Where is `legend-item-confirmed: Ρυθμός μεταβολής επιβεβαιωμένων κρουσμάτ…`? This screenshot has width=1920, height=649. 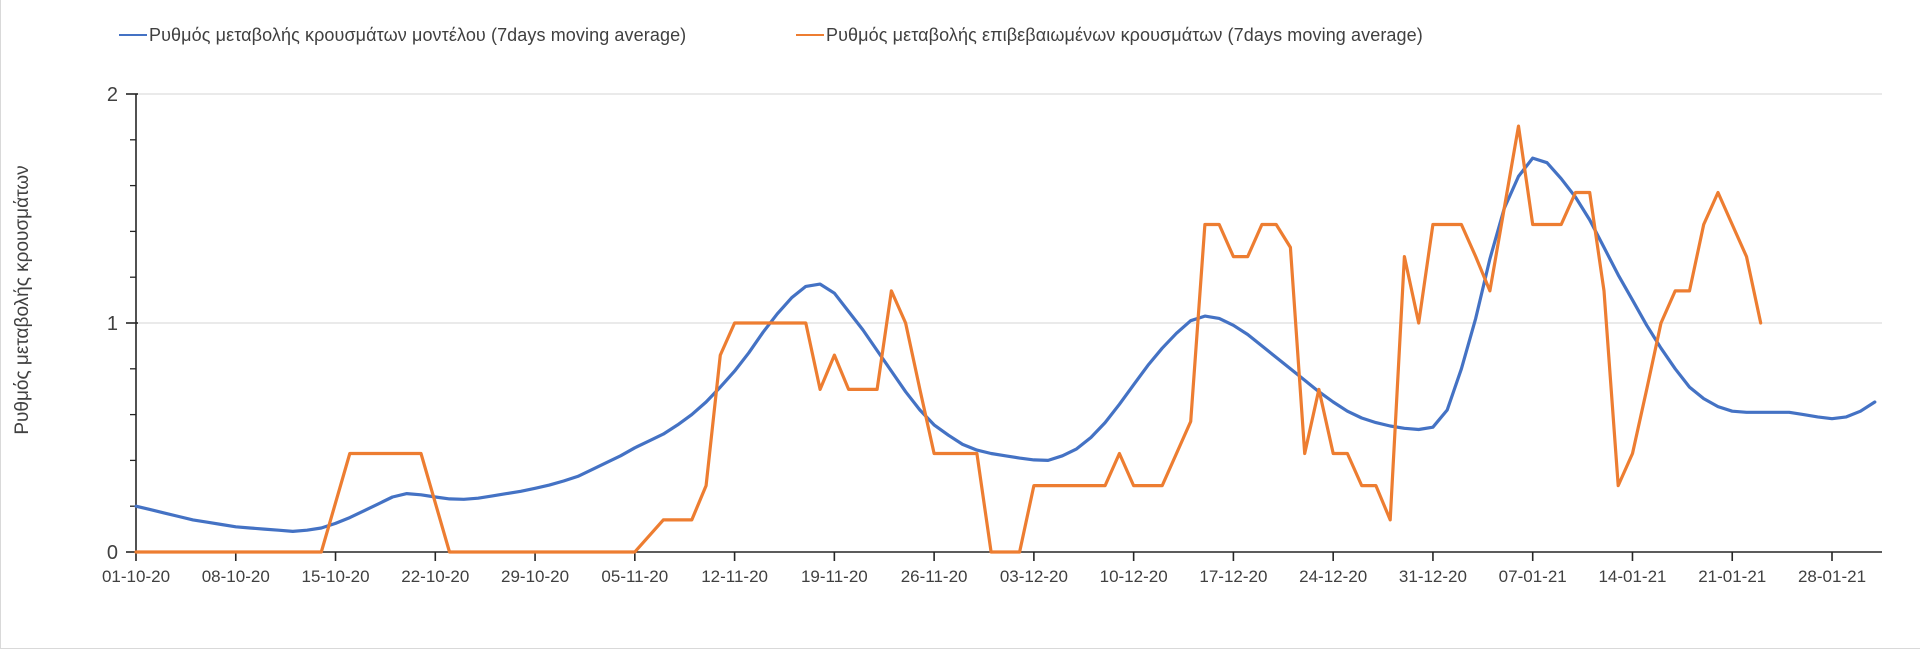 legend-item-confirmed: Ρυθμός μεταβολής επιβεβαιωμένων κρουσμάτ… is located at coordinates (1109, 35).